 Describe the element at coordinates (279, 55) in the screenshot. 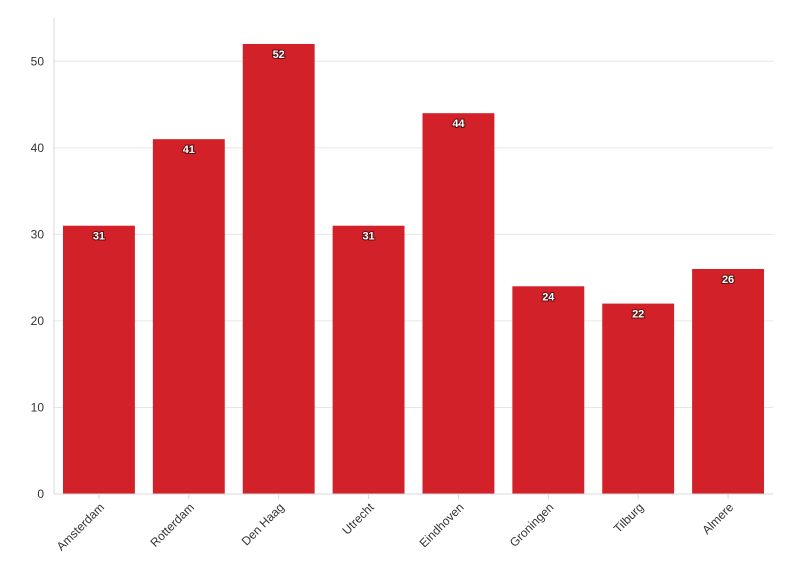

I see `data-label: 52` at that location.